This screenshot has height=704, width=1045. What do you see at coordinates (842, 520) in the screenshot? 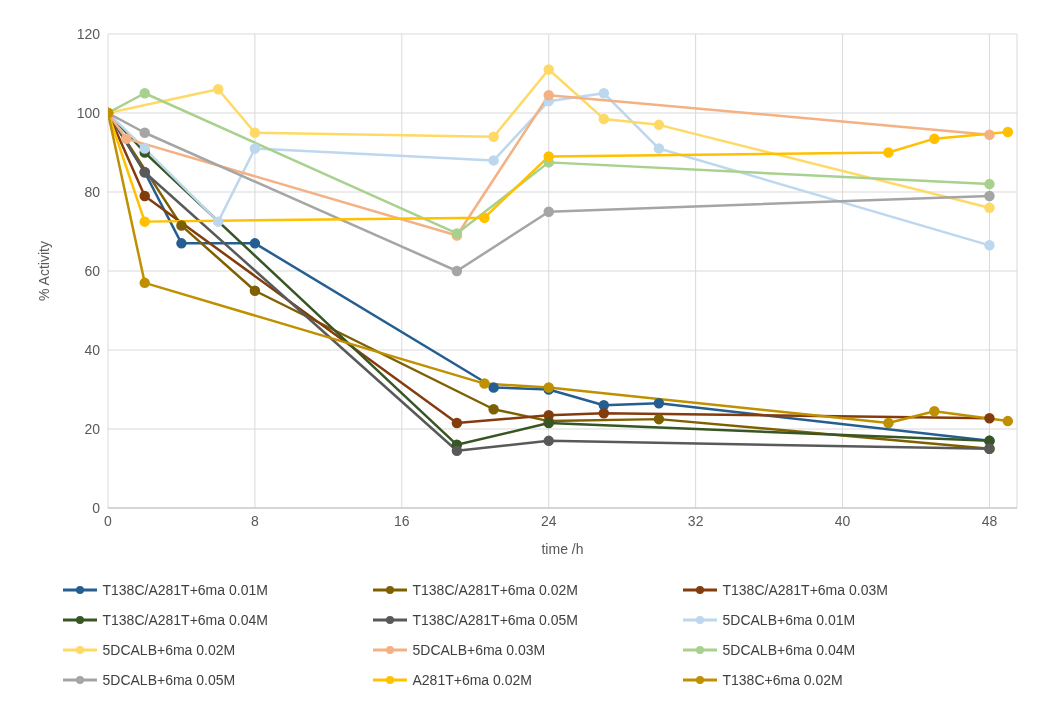
I see `x-tick-label: 40` at bounding box center [842, 520].